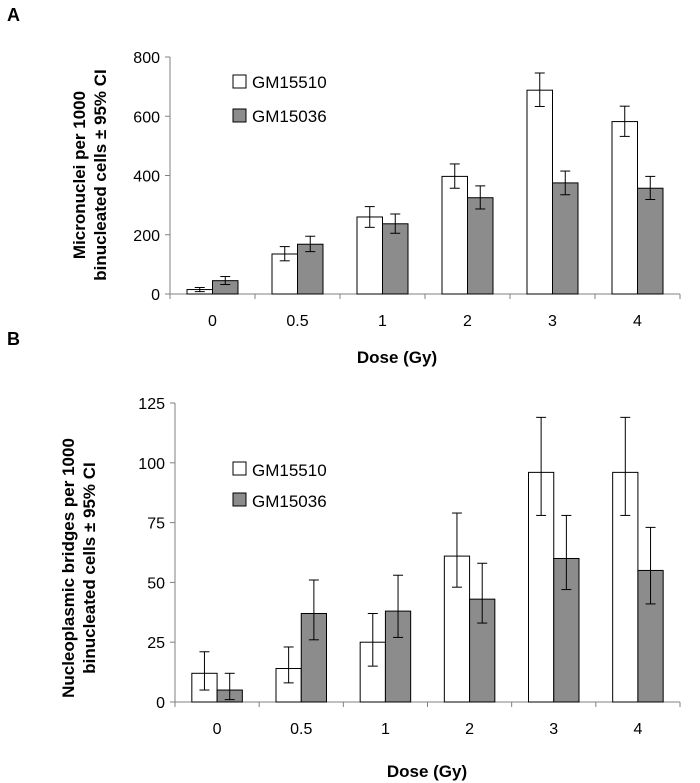 This screenshot has width=700, height=783. What do you see at coordinates (284, 274) in the screenshot?
I see `bar-gm15510-0.5` at bounding box center [284, 274].